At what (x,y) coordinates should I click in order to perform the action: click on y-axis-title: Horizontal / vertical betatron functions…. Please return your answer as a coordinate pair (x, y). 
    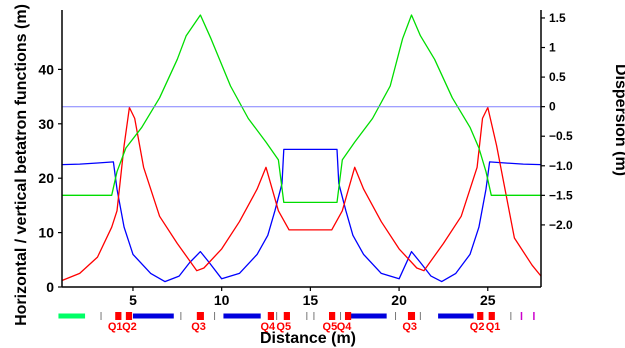
    Looking at the image, I should click on (21, 165).